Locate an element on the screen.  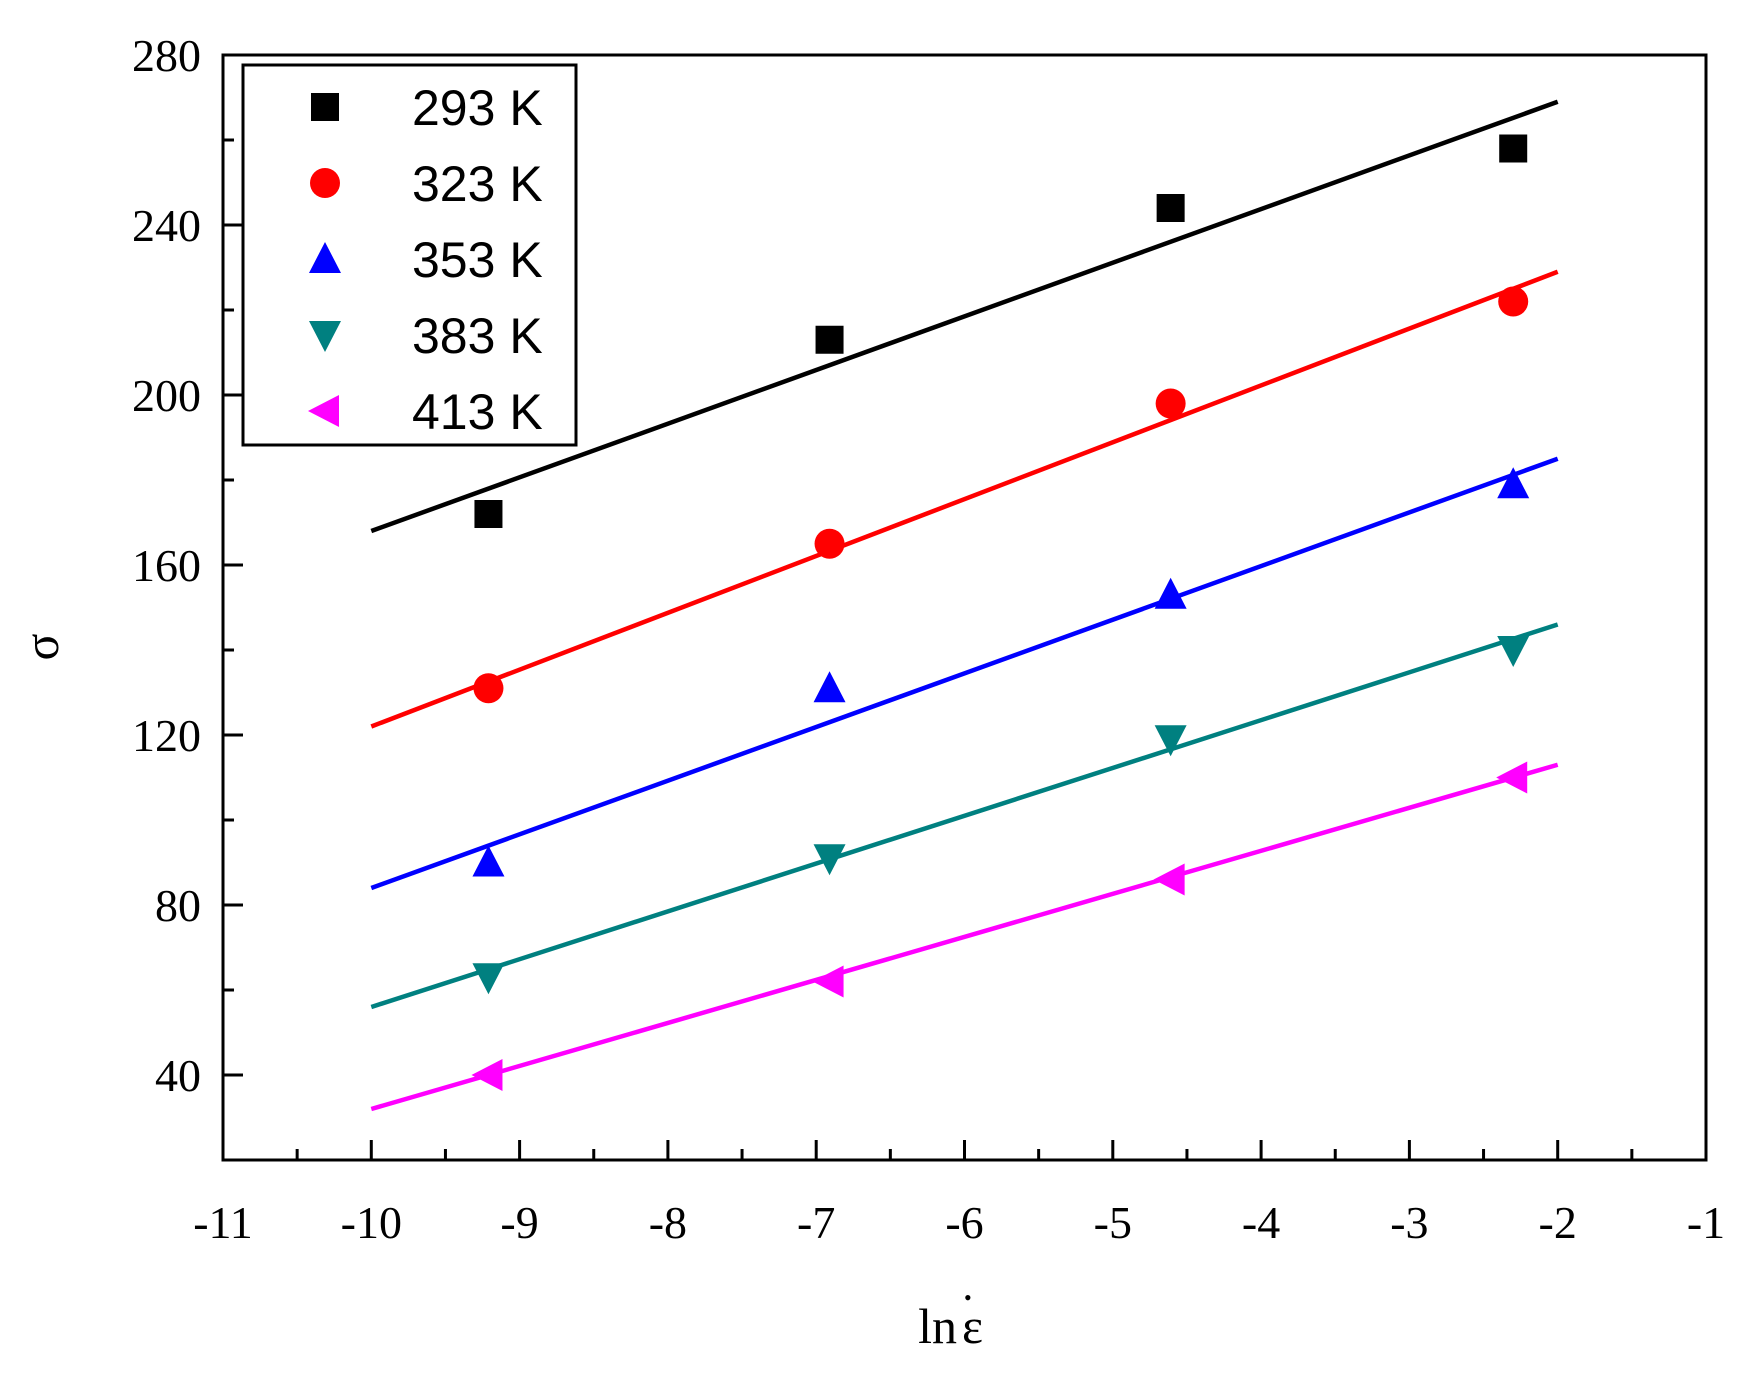
legend-label-323-k: 323 K is located at coordinates (477, 184).